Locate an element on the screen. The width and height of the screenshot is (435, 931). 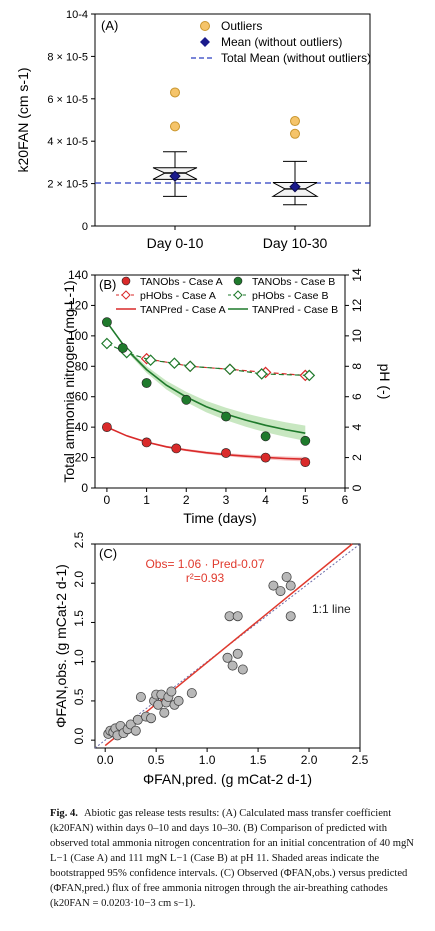
x-tick-label: 6 is located at coordinates (345, 500).